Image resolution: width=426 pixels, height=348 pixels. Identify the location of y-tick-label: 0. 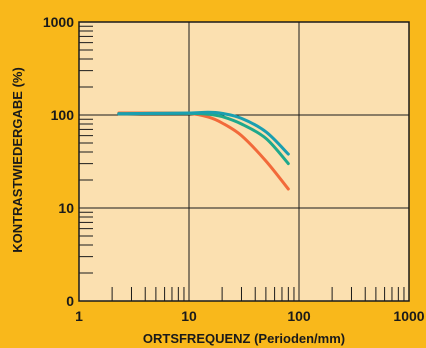
(70, 301).